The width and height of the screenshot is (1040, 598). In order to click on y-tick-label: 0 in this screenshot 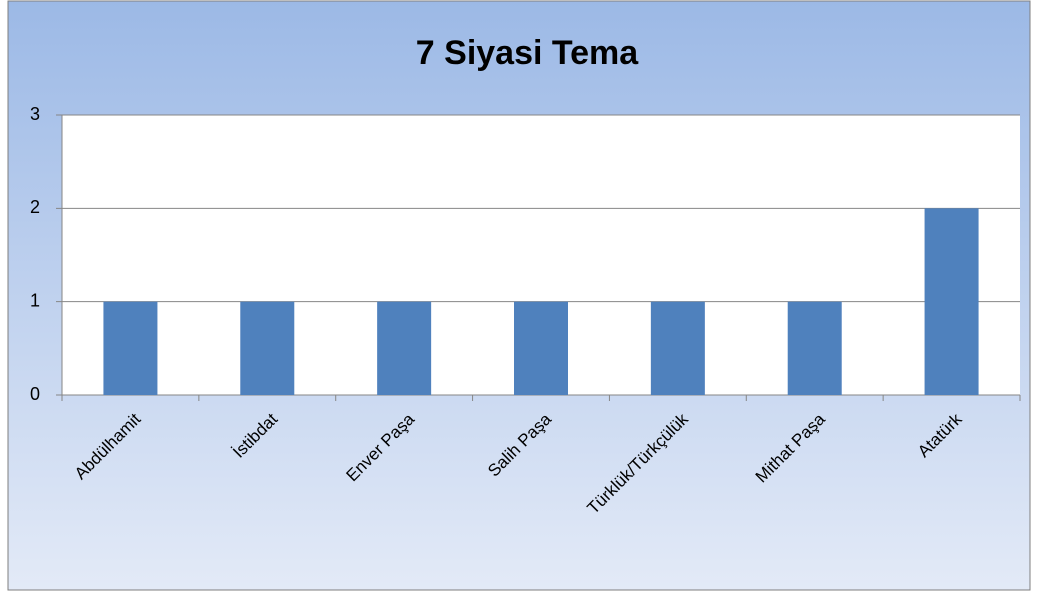, I will do `click(35, 394)`.